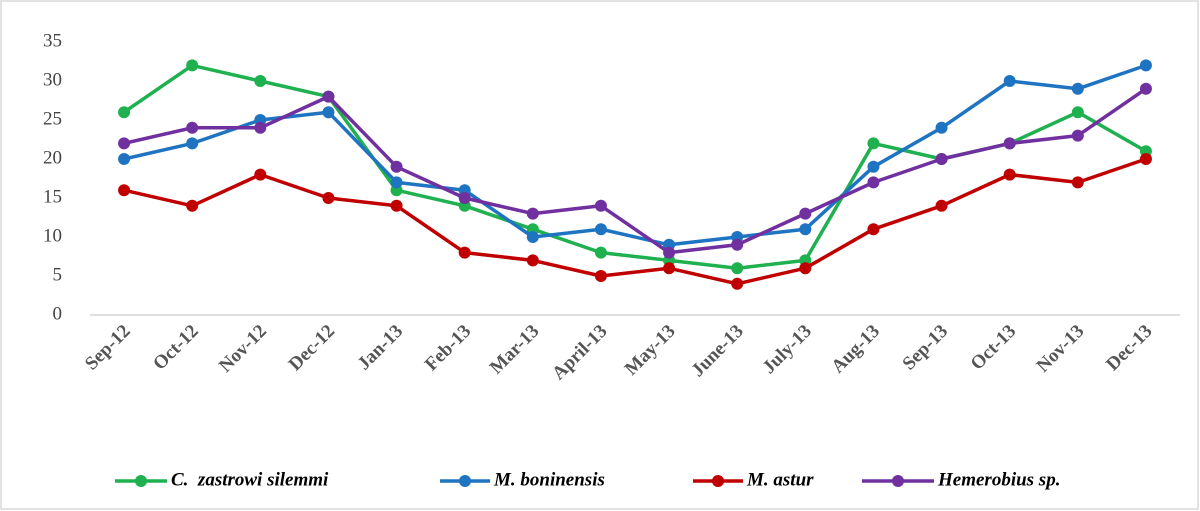 The height and width of the screenshot is (511, 1200). Describe the element at coordinates (58, 274) in the screenshot. I see `y-tick-label: 5` at that location.